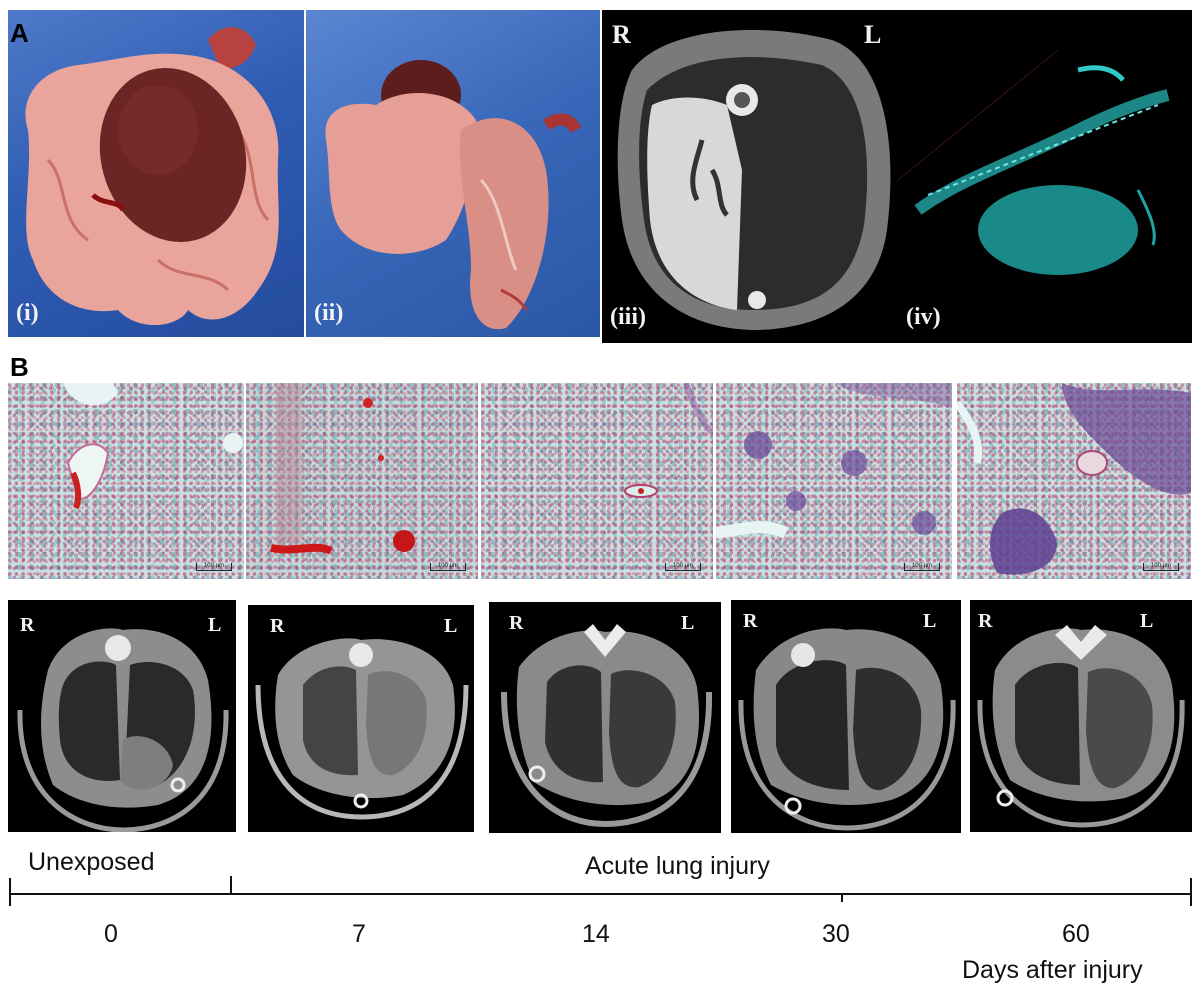 This screenshot has width=1200, height=991. Describe the element at coordinates (834, 481) in the screenshot. I see `histology-day-30: 100 µm` at that location.